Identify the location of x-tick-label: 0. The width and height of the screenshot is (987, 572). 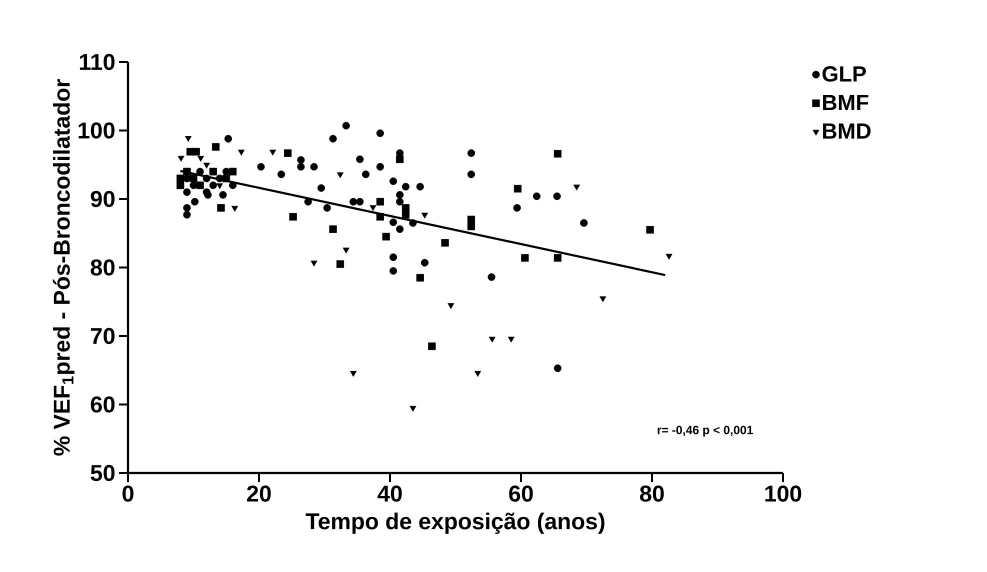
(128, 494).